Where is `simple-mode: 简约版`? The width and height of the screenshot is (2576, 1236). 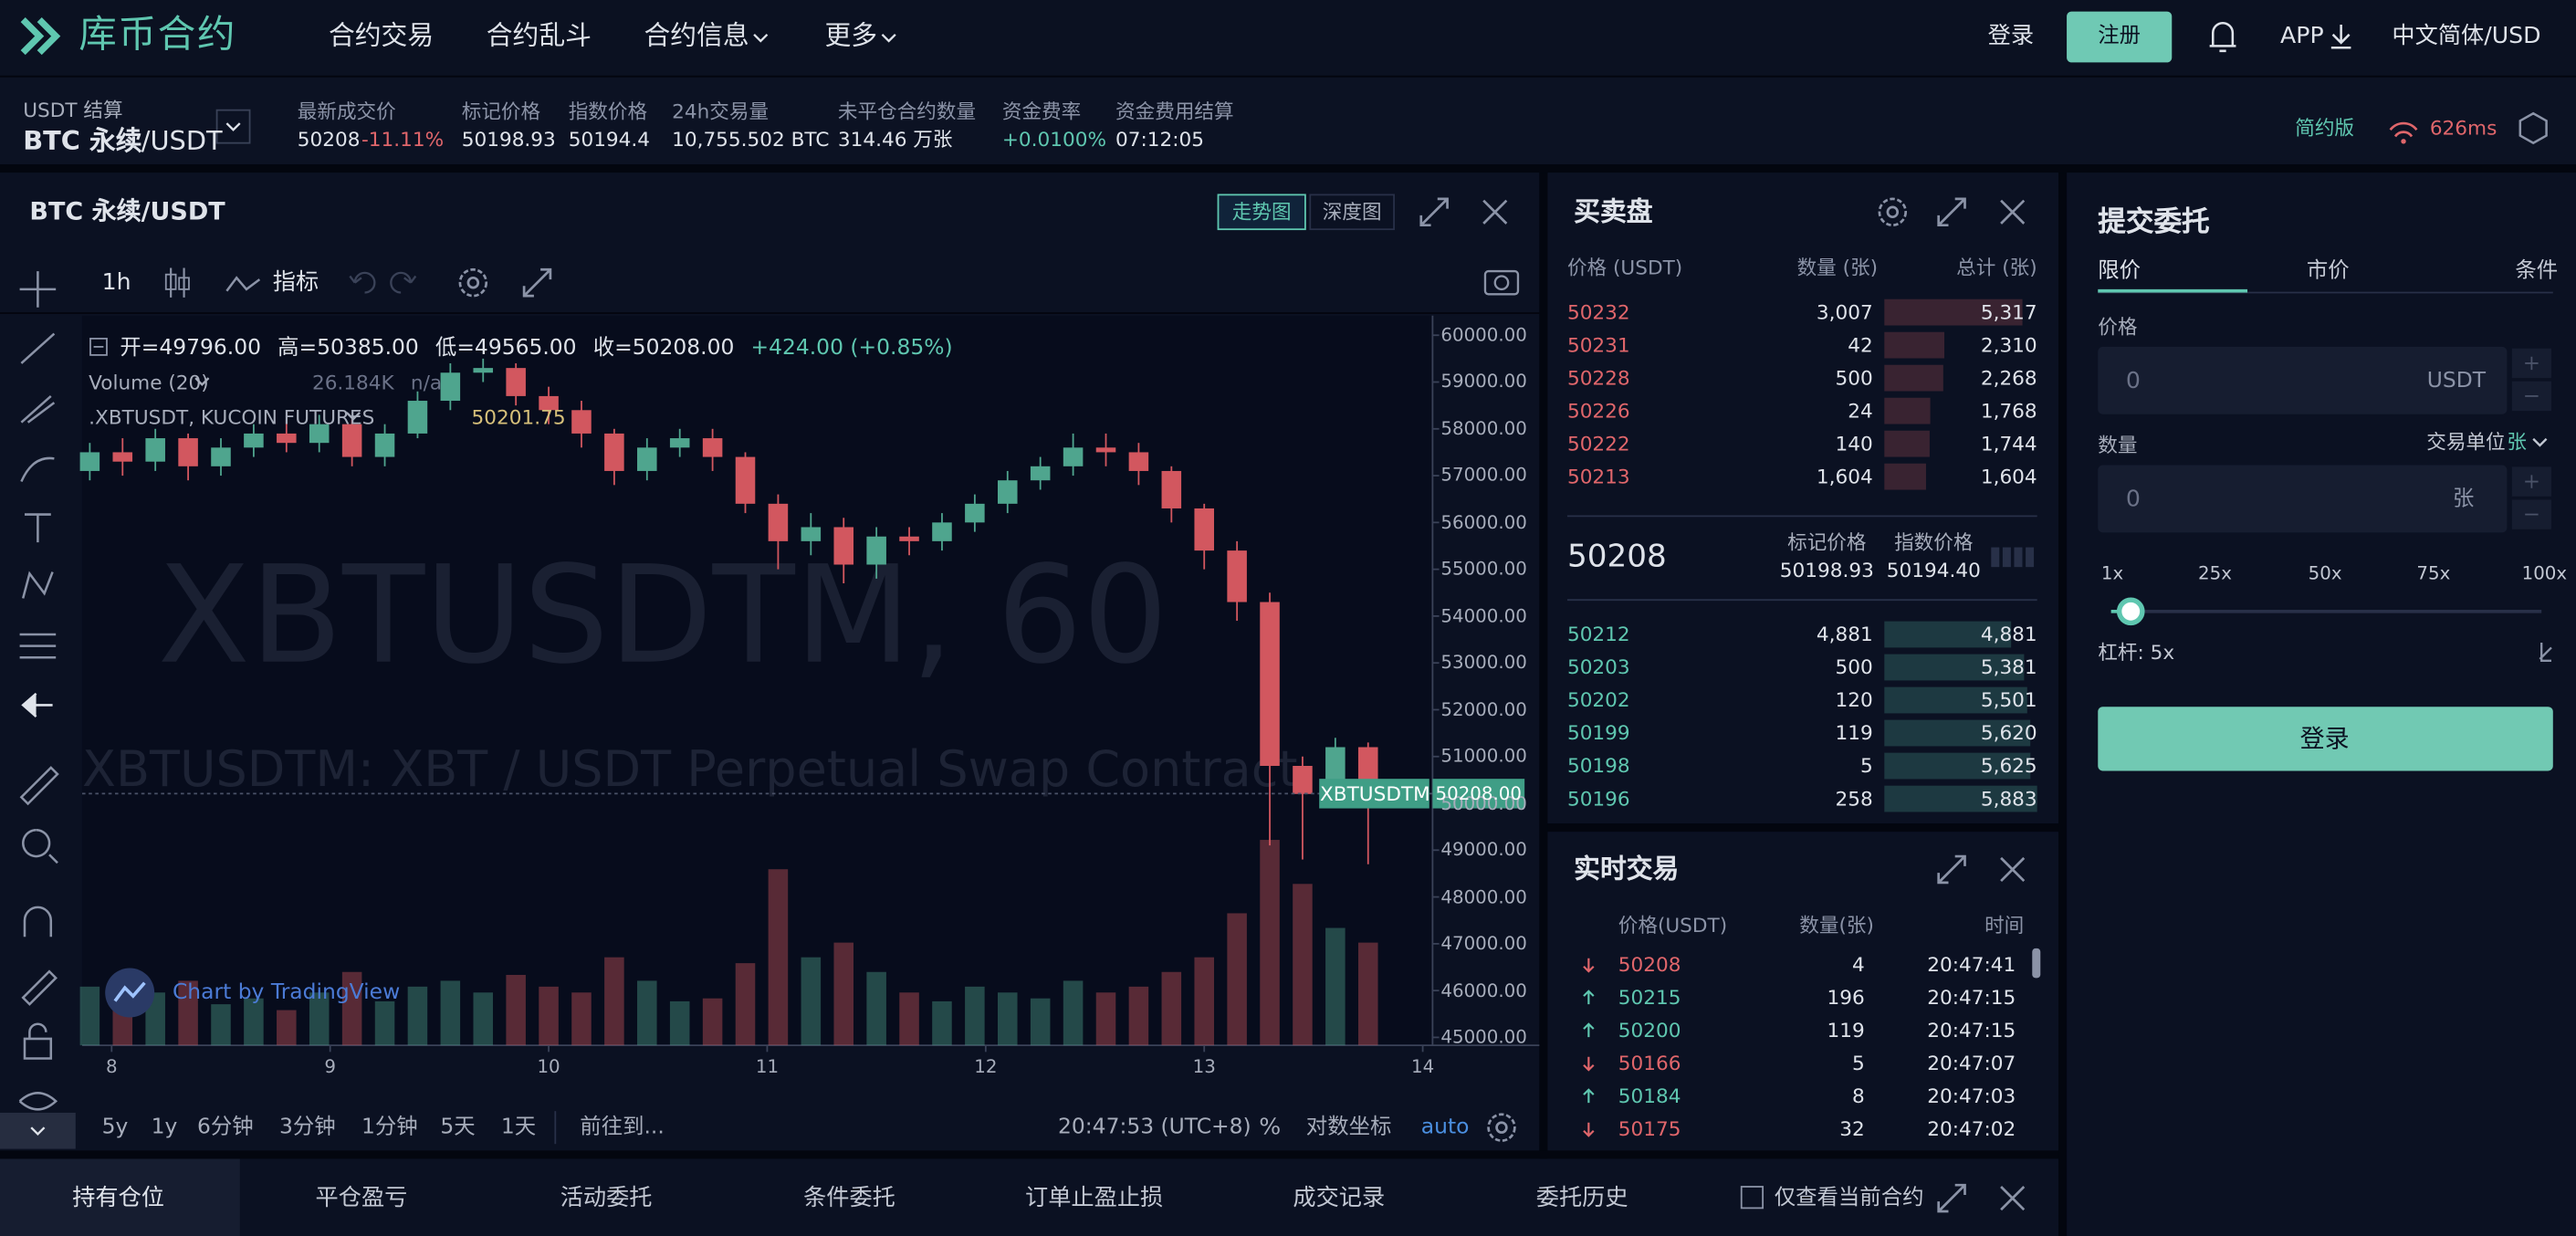 simple-mode: 简约版 is located at coordinates (2325, 128).